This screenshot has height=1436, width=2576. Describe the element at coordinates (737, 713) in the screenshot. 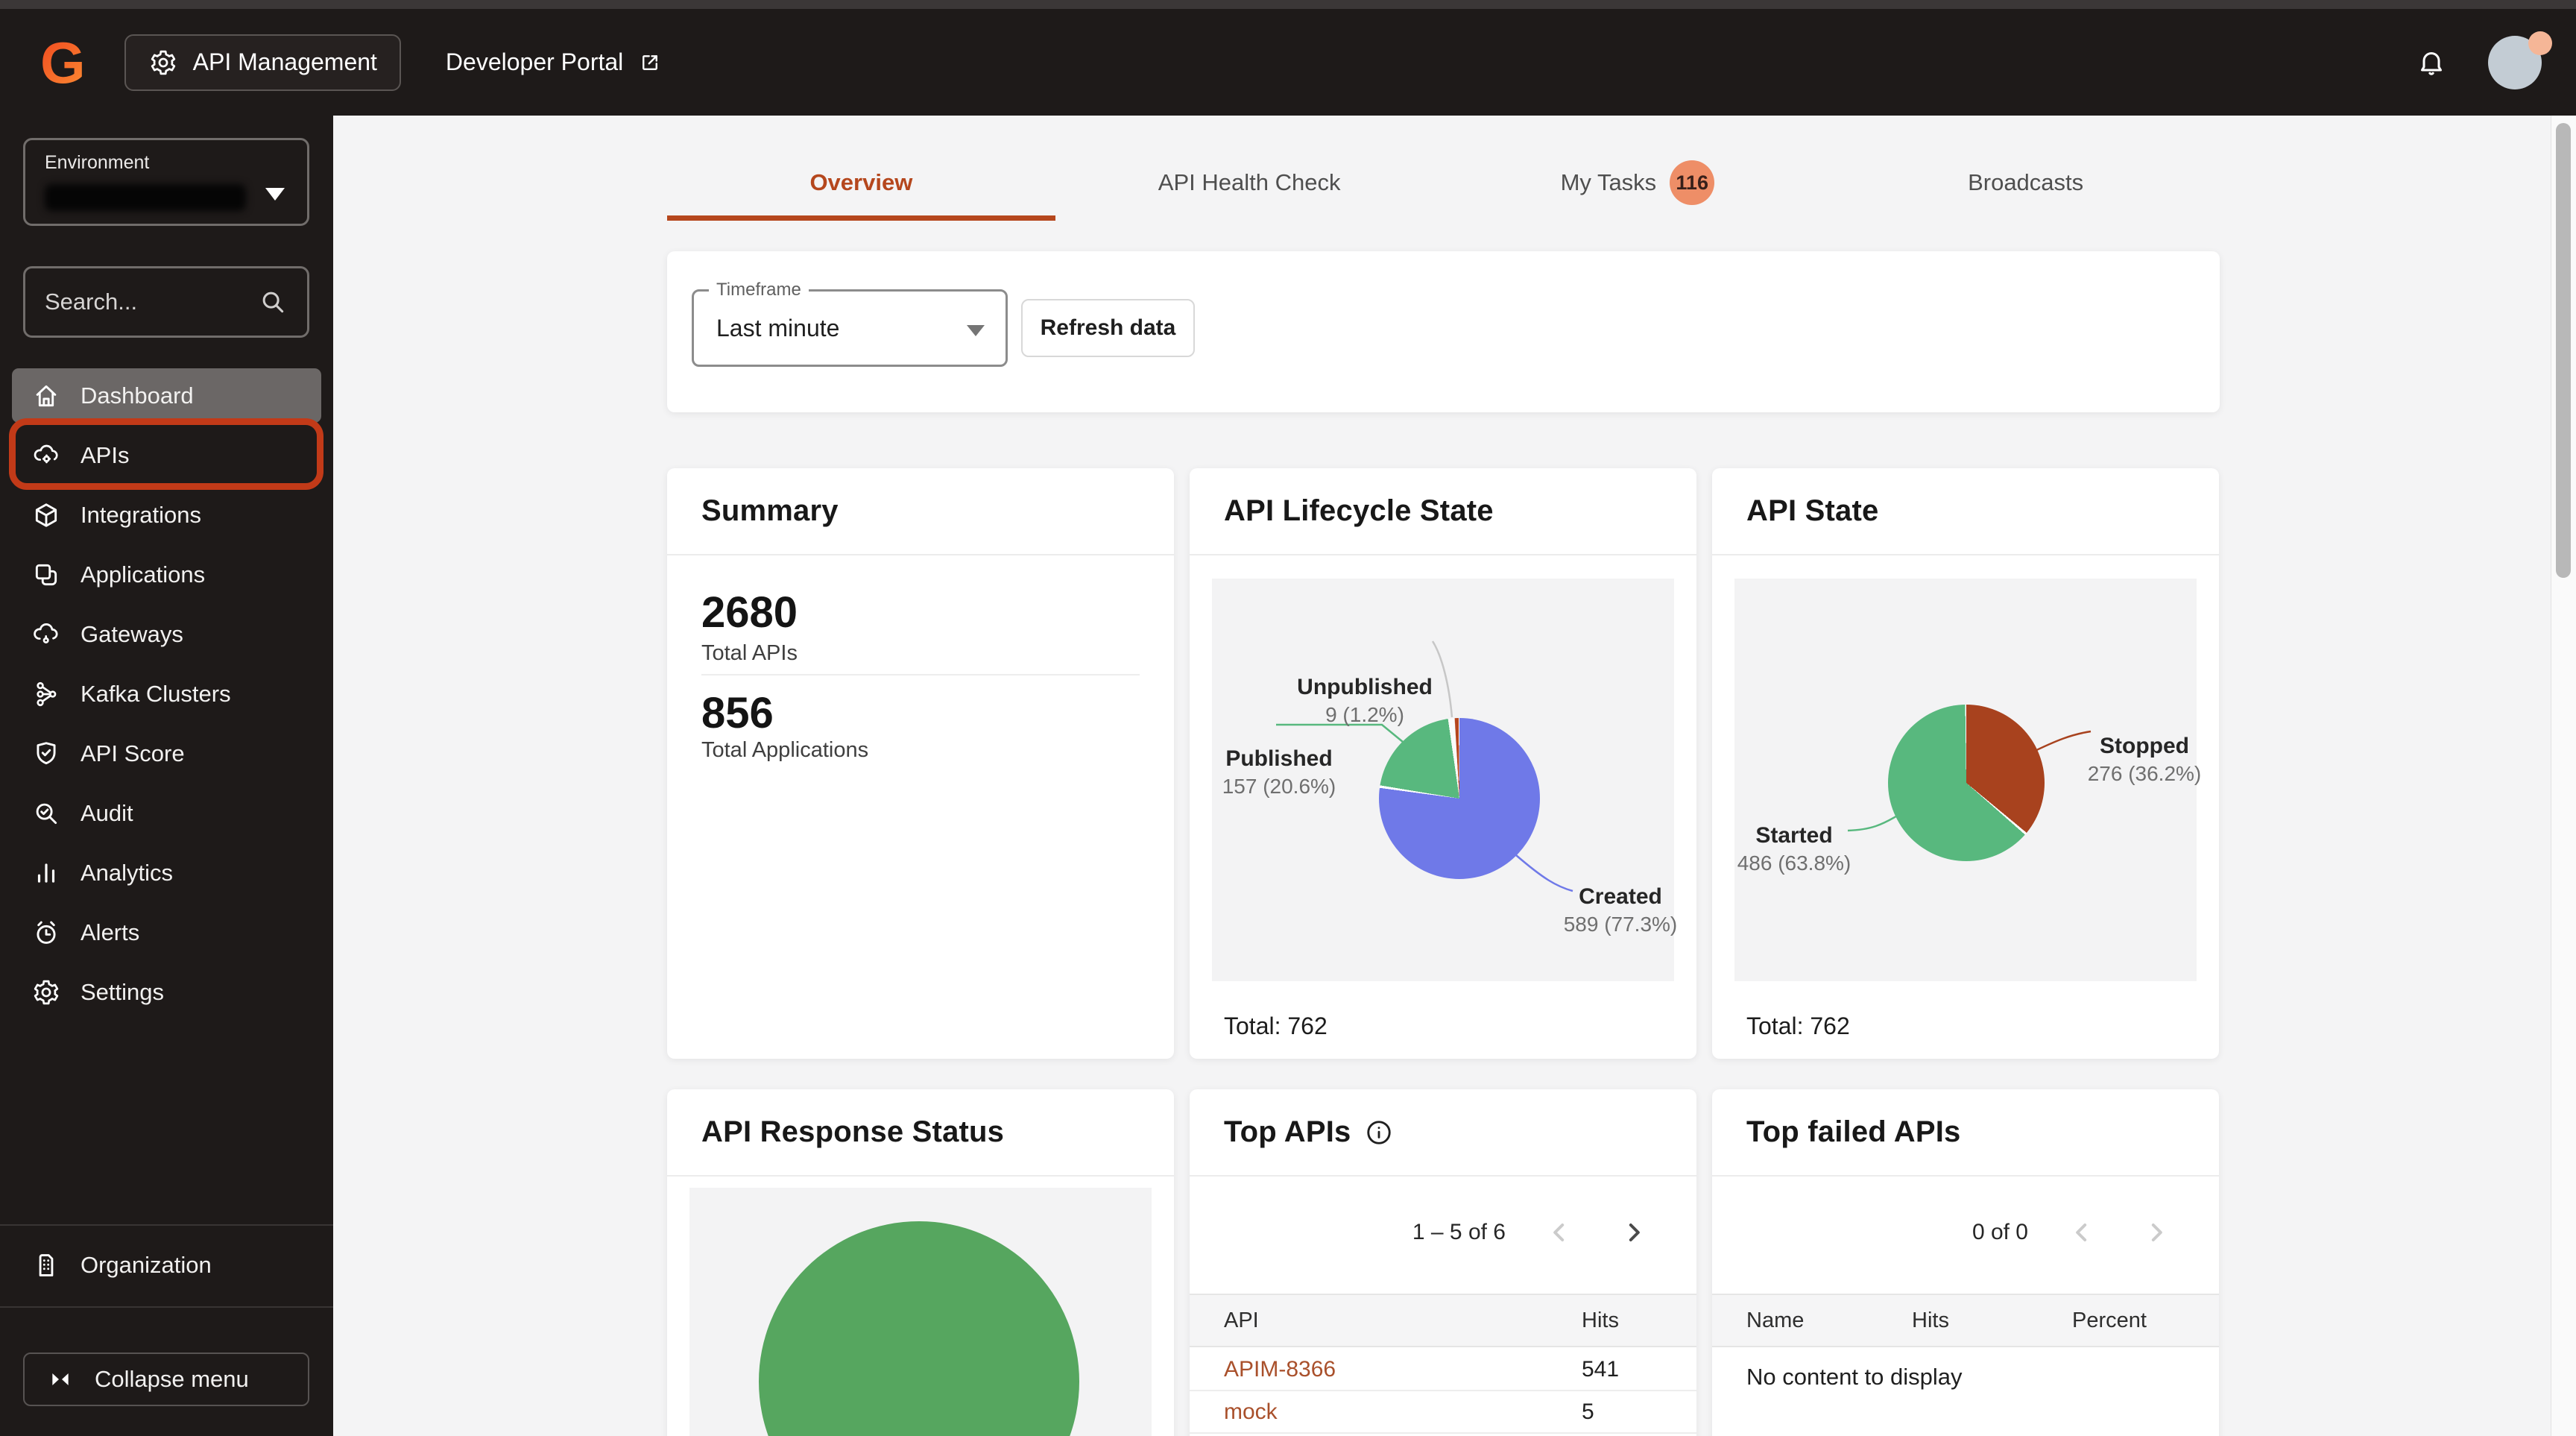

I see `total-applications-value: 856` at that location.